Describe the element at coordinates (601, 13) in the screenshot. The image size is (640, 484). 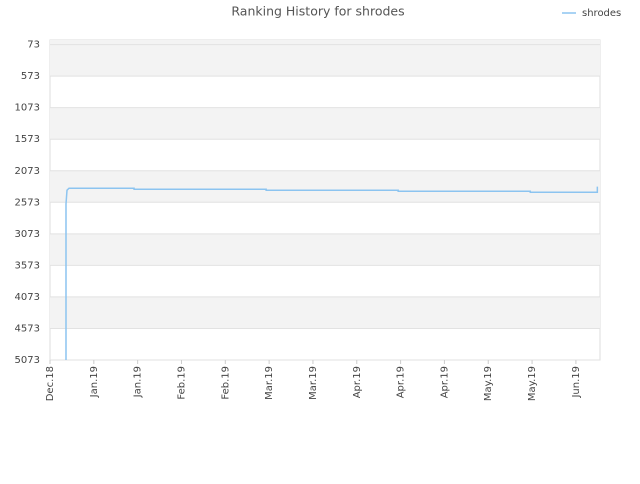
I see `legend-label: shrodes` at that location.